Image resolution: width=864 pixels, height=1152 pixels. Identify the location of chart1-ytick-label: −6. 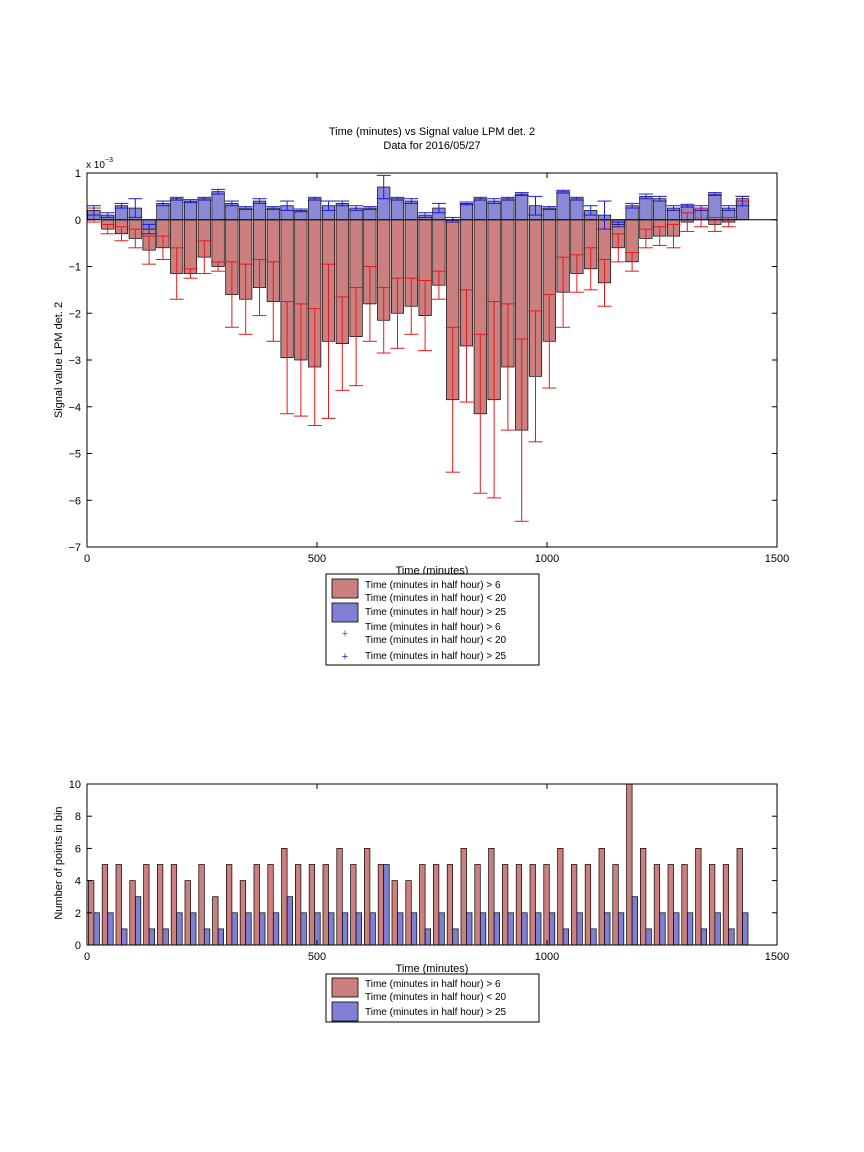
(74, 501).